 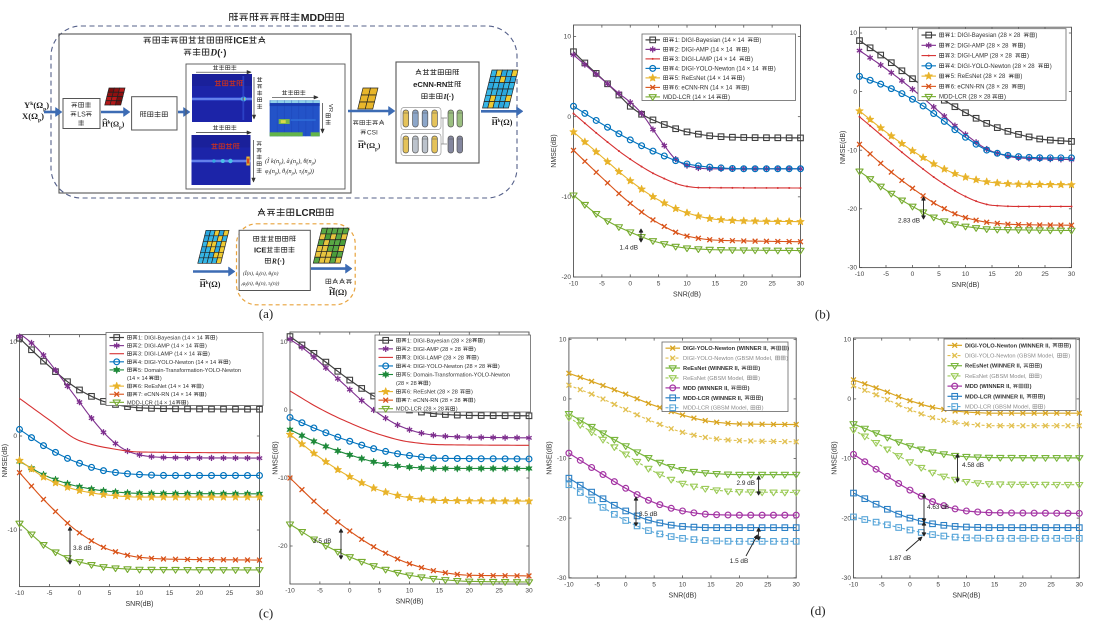 I want to click on svg-text: 4.63 dB, so click(x=938, y=507).